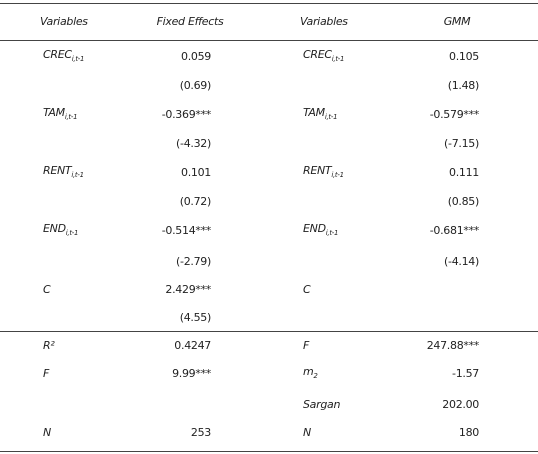  Describe the element at coordinates (269, 40) in the screenshot. I see `header-rule` at that location.